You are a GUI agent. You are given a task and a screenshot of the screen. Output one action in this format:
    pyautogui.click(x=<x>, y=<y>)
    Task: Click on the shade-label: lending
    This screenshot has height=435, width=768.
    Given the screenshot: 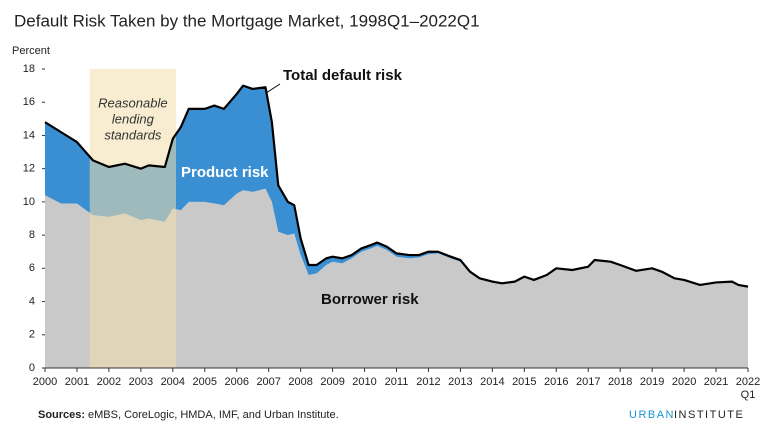 What is the action you would take?
    pyautogui.click(x=133, y=118)
    